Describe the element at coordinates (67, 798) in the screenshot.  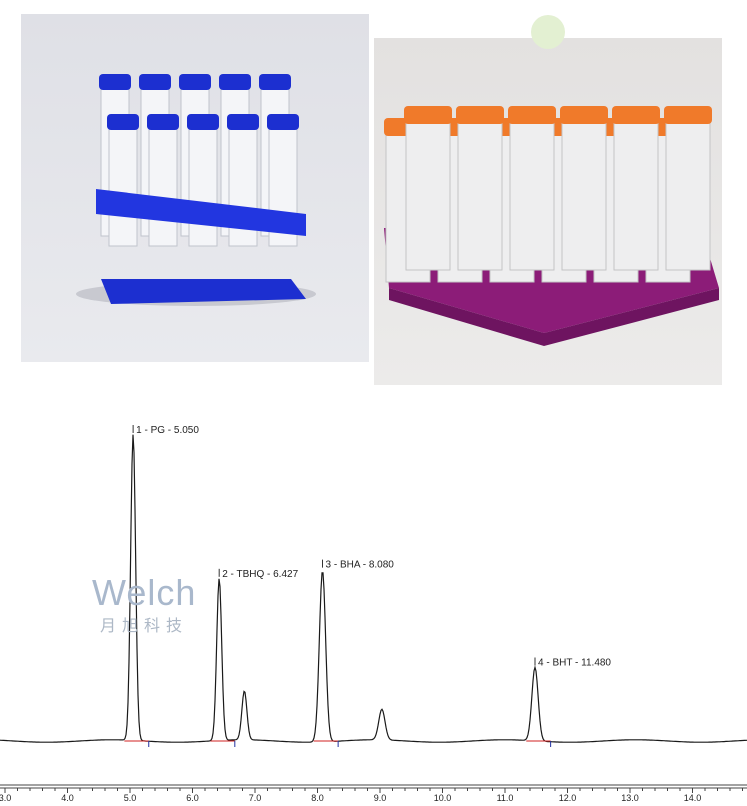
I see `tick-label: 4.0` at that location.